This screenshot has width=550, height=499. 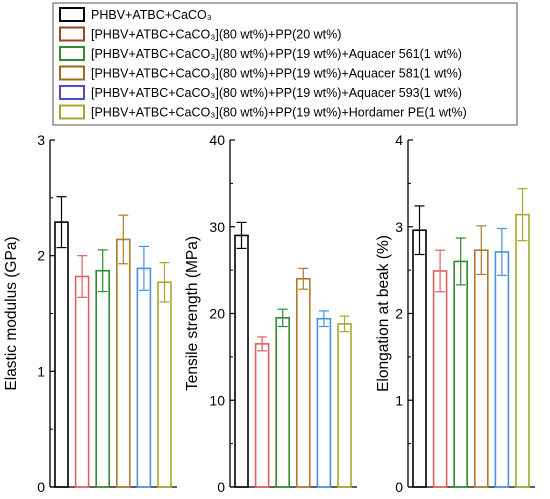 What do you see at coordinates (192, 313) in the screenshot?
I see `y-axis-title: Tensile strength (MPa)` at bounding box center [192, 313].